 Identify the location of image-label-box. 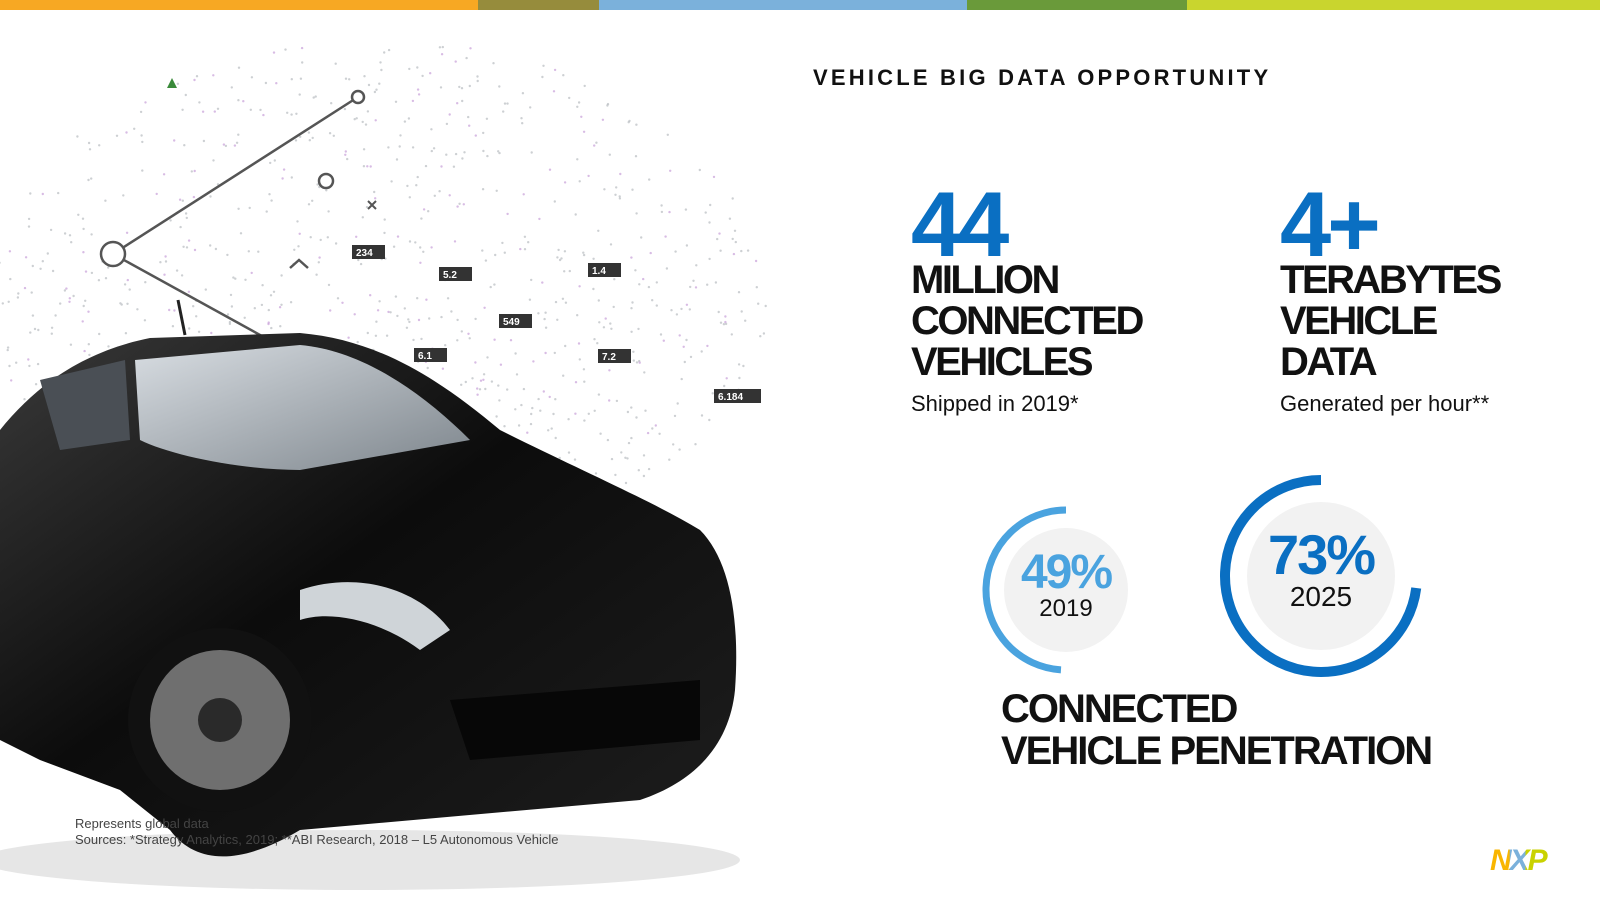
(368, 252).